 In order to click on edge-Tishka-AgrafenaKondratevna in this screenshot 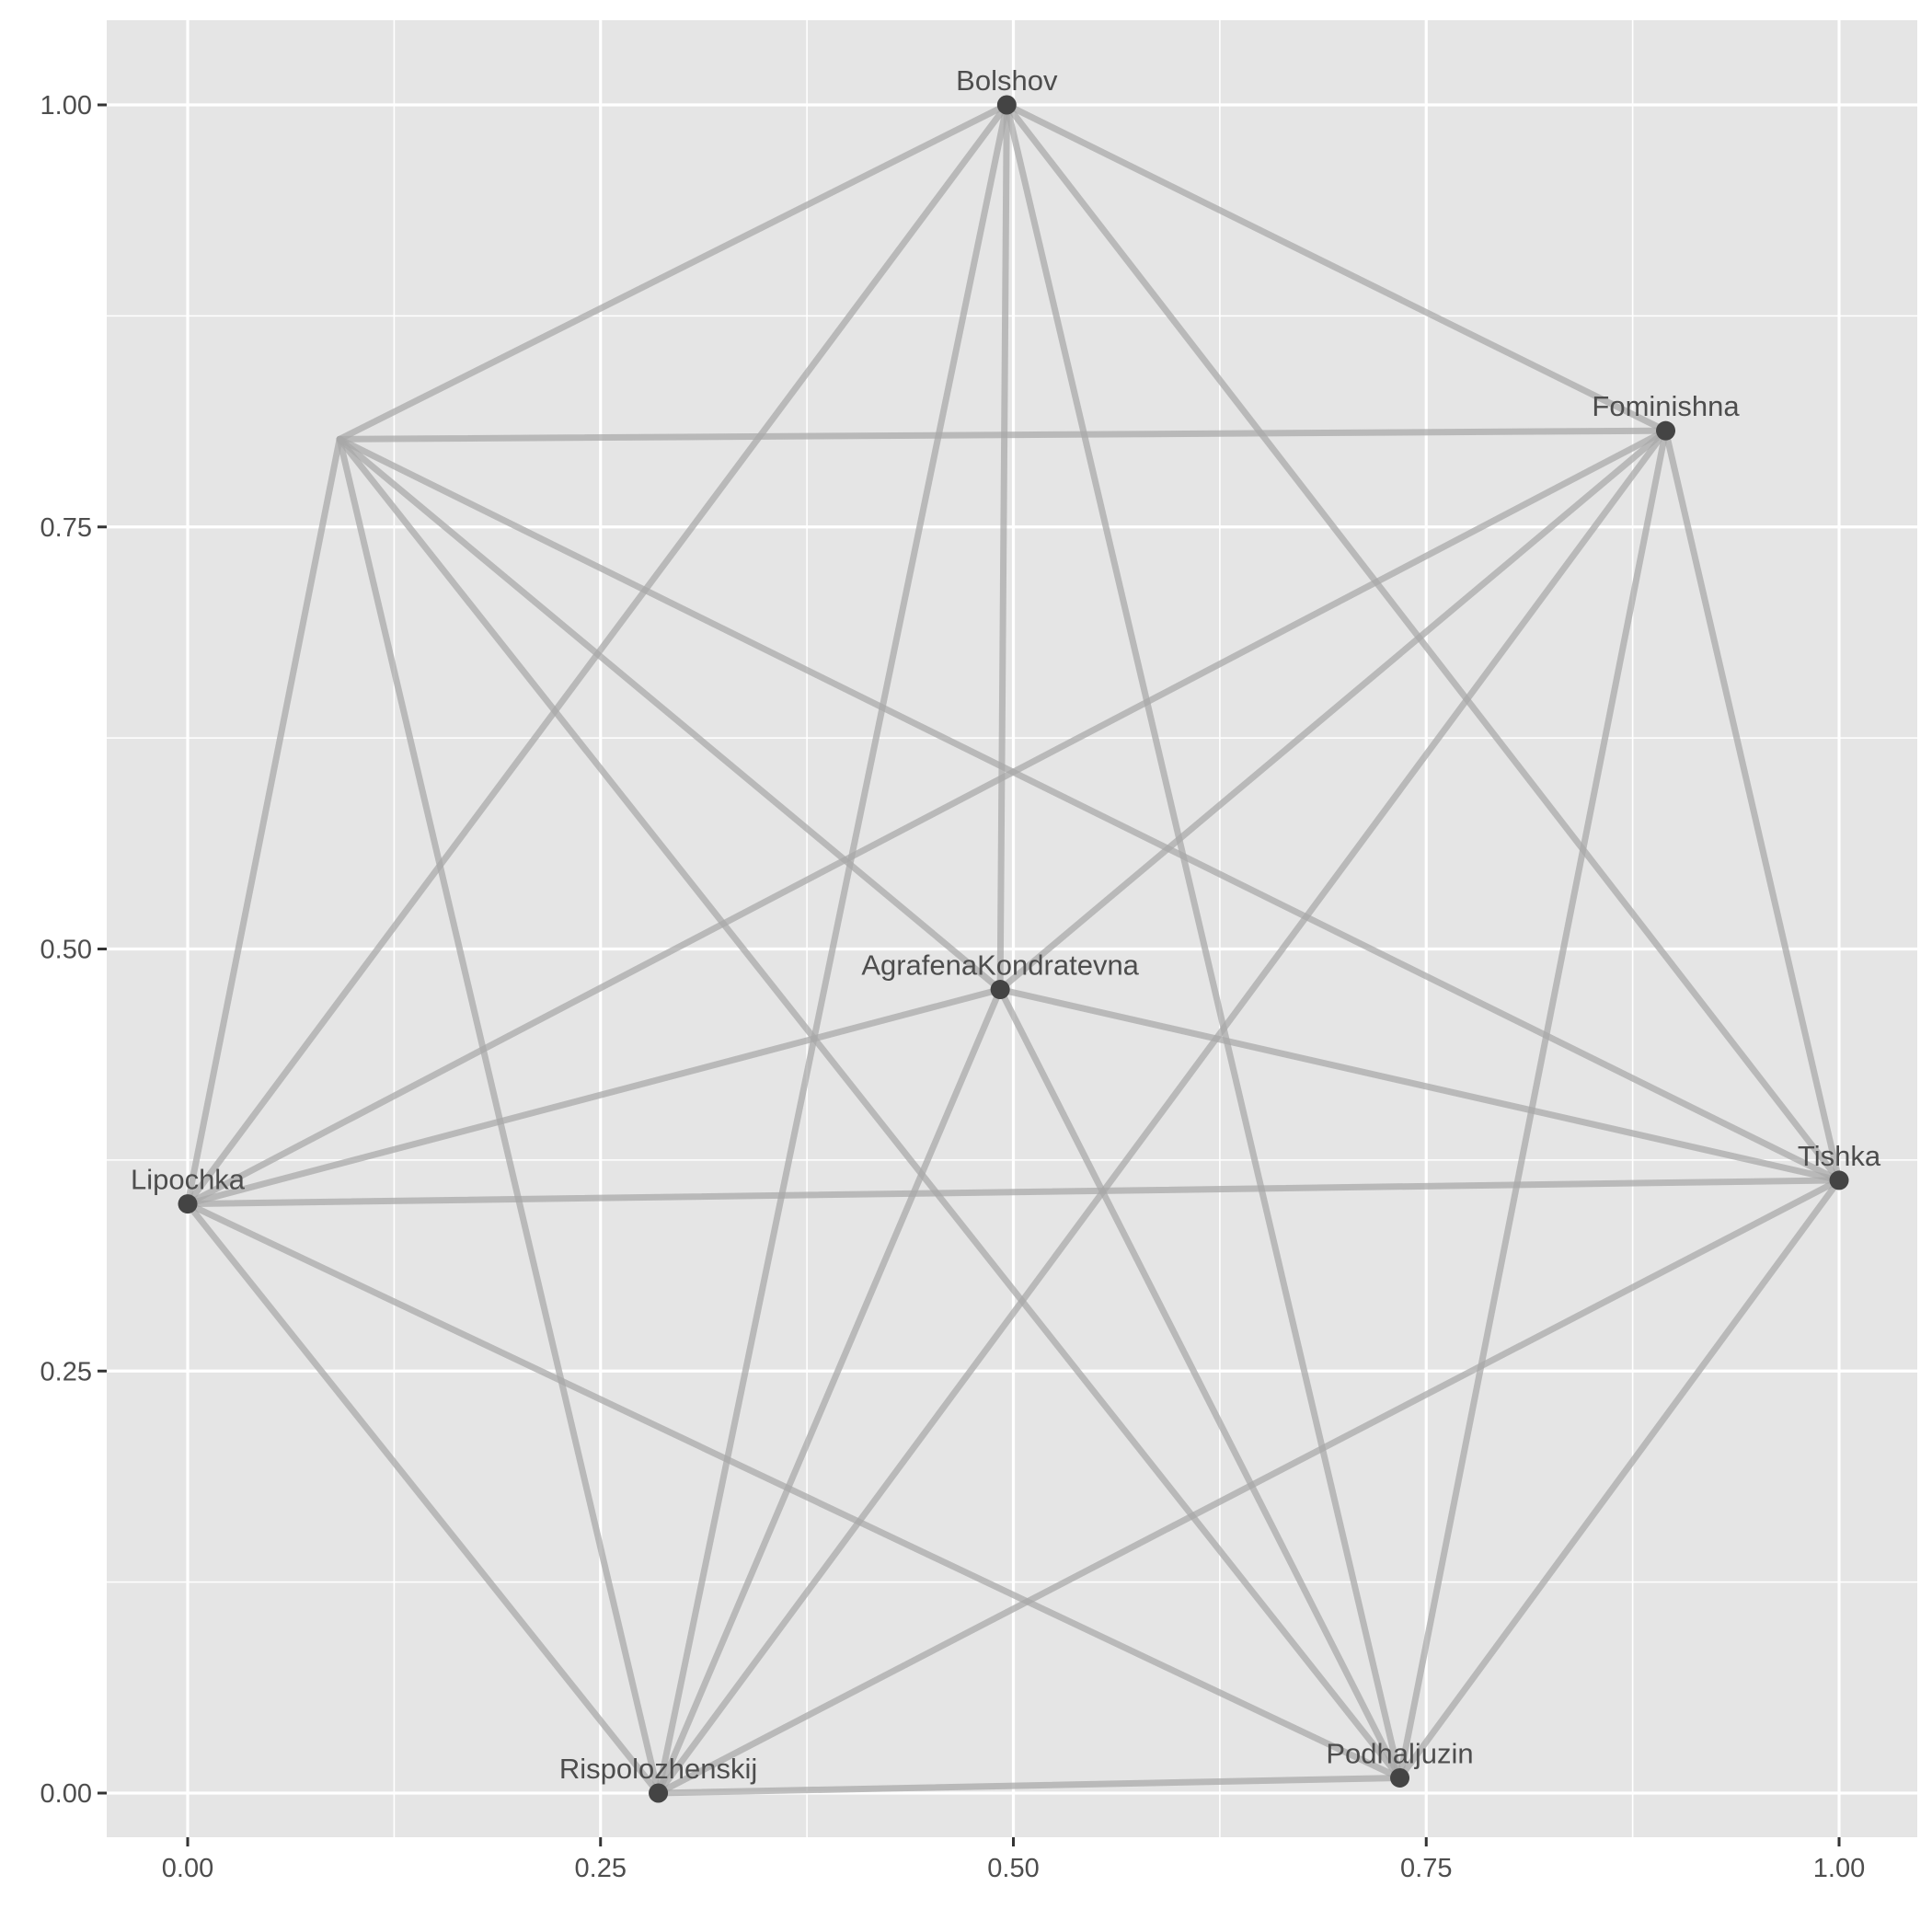, I will do `click(1419, 1085)`.